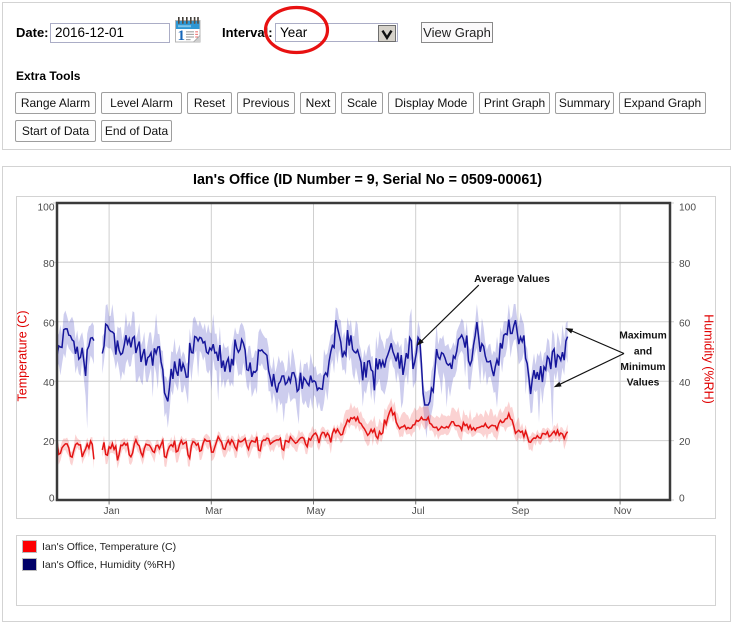 The height and width of the screenshot is (623, 735). Describe the element at coordinates (214, 511) in the screenshot. I see `svg-text: Mar` at that location.